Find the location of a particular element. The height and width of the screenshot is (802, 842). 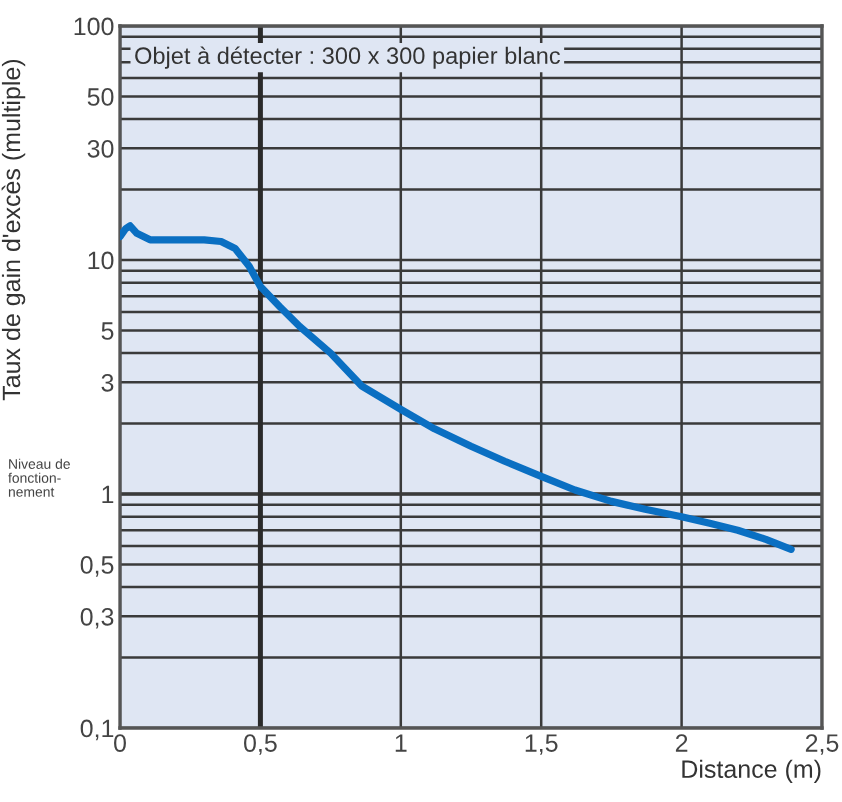

y-tick-label: 10 is located at coordinates (101, 260).